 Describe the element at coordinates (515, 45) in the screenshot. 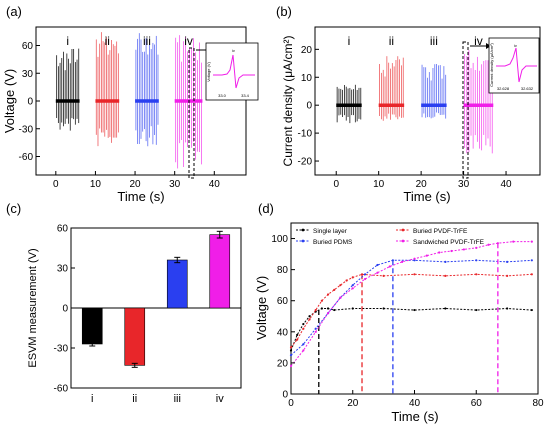

I see `panel-b-inset-mark: iv` at that location.